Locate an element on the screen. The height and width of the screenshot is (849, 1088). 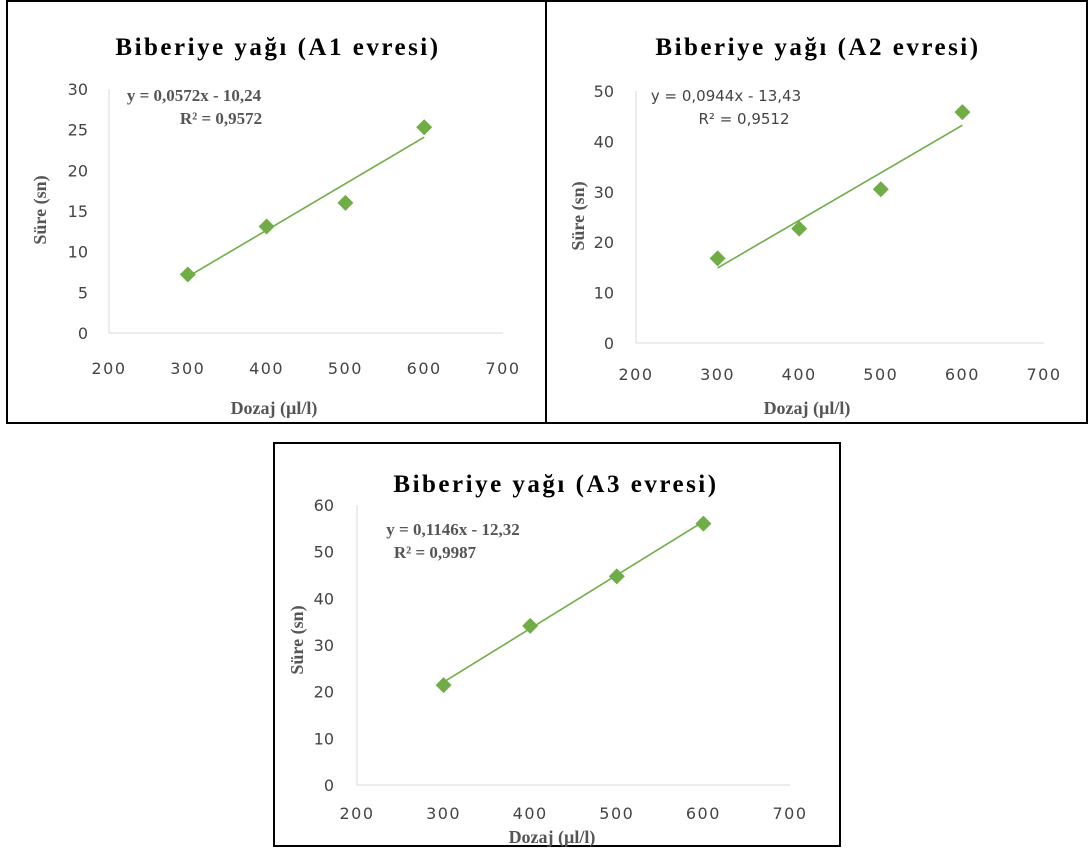
chart-title: Biberiye yağı (A2 evresi) is located at coordinates (817, 47).